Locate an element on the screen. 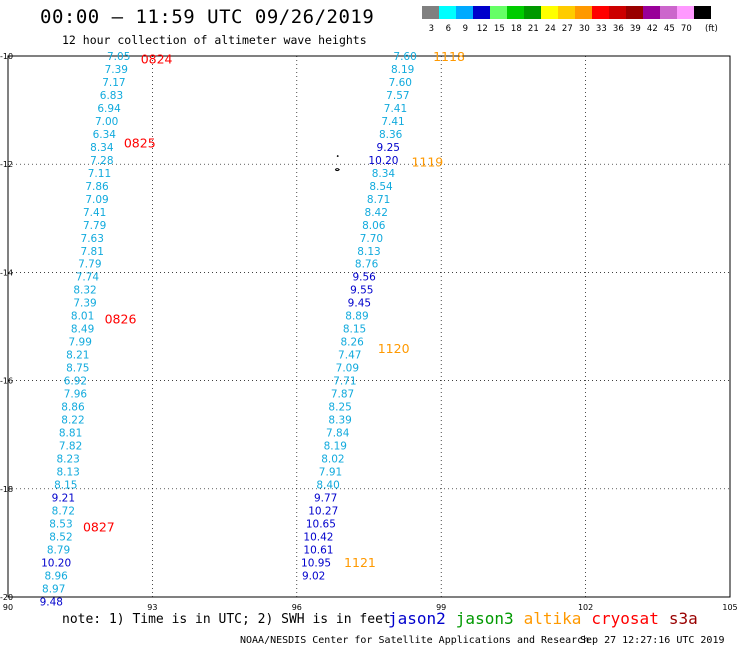 This screenshot has width=740, height=650. color-legend: 3 6 9 12 15 18 21 24 27 30 33 36 39 42 45 70 (ft) is located at coordinates (570, 20).